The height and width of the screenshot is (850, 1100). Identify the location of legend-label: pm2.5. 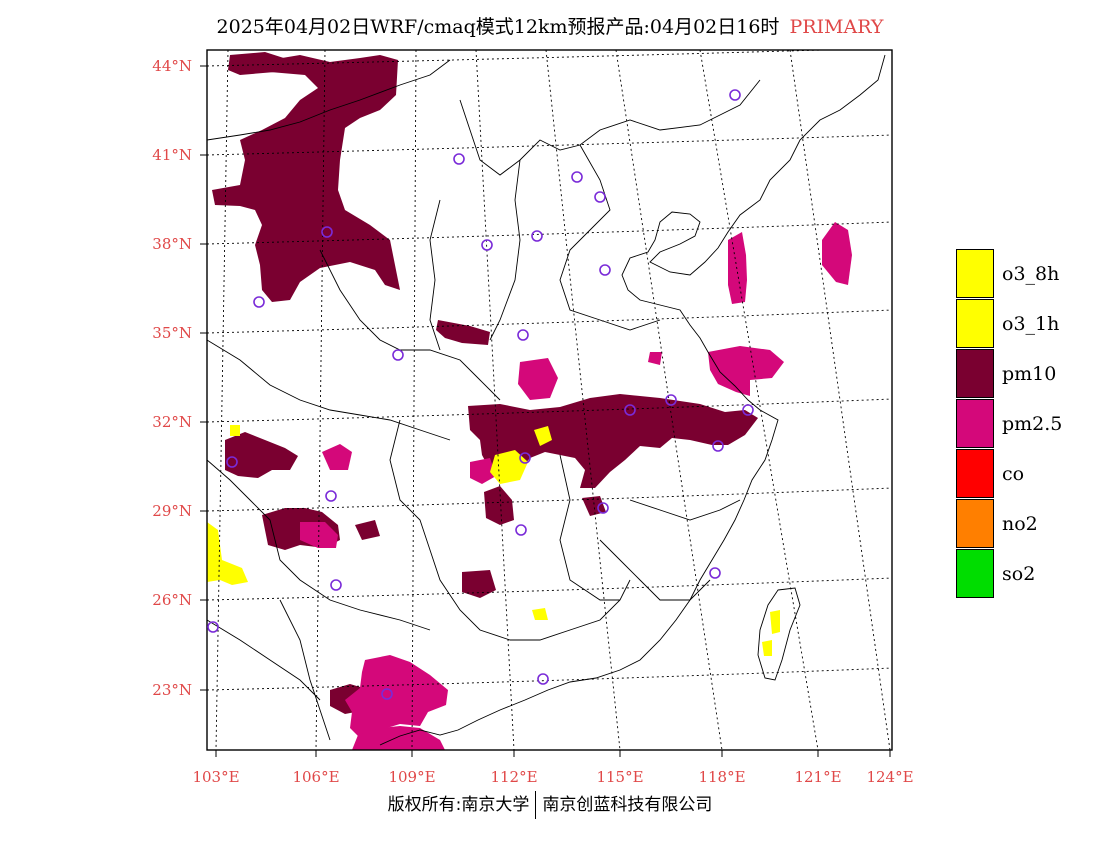
(1032, 424).